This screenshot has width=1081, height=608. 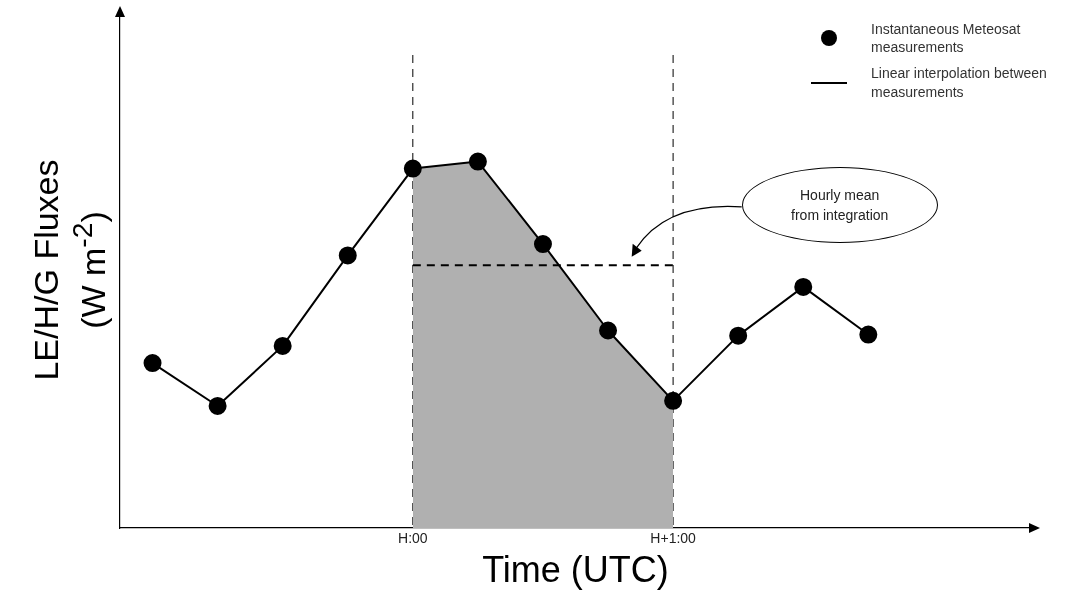 I want to click on legend-label: Linear interpolation between measurements, so click(x=959, y=82).